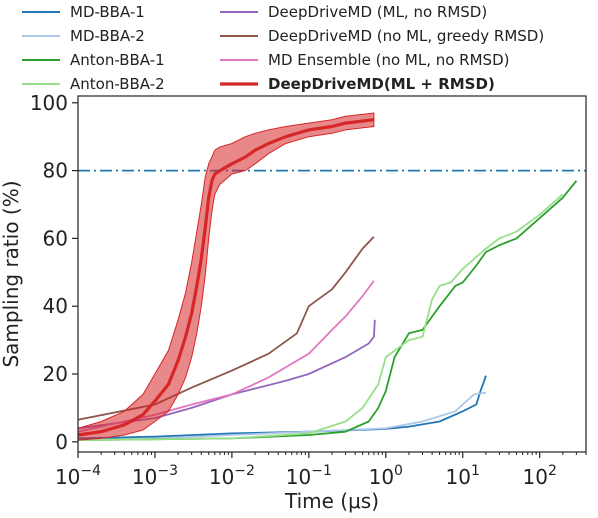 The width and height of the screenshot is (598, 518). I want to click on y-tick-label: 40, so click(55, 306).